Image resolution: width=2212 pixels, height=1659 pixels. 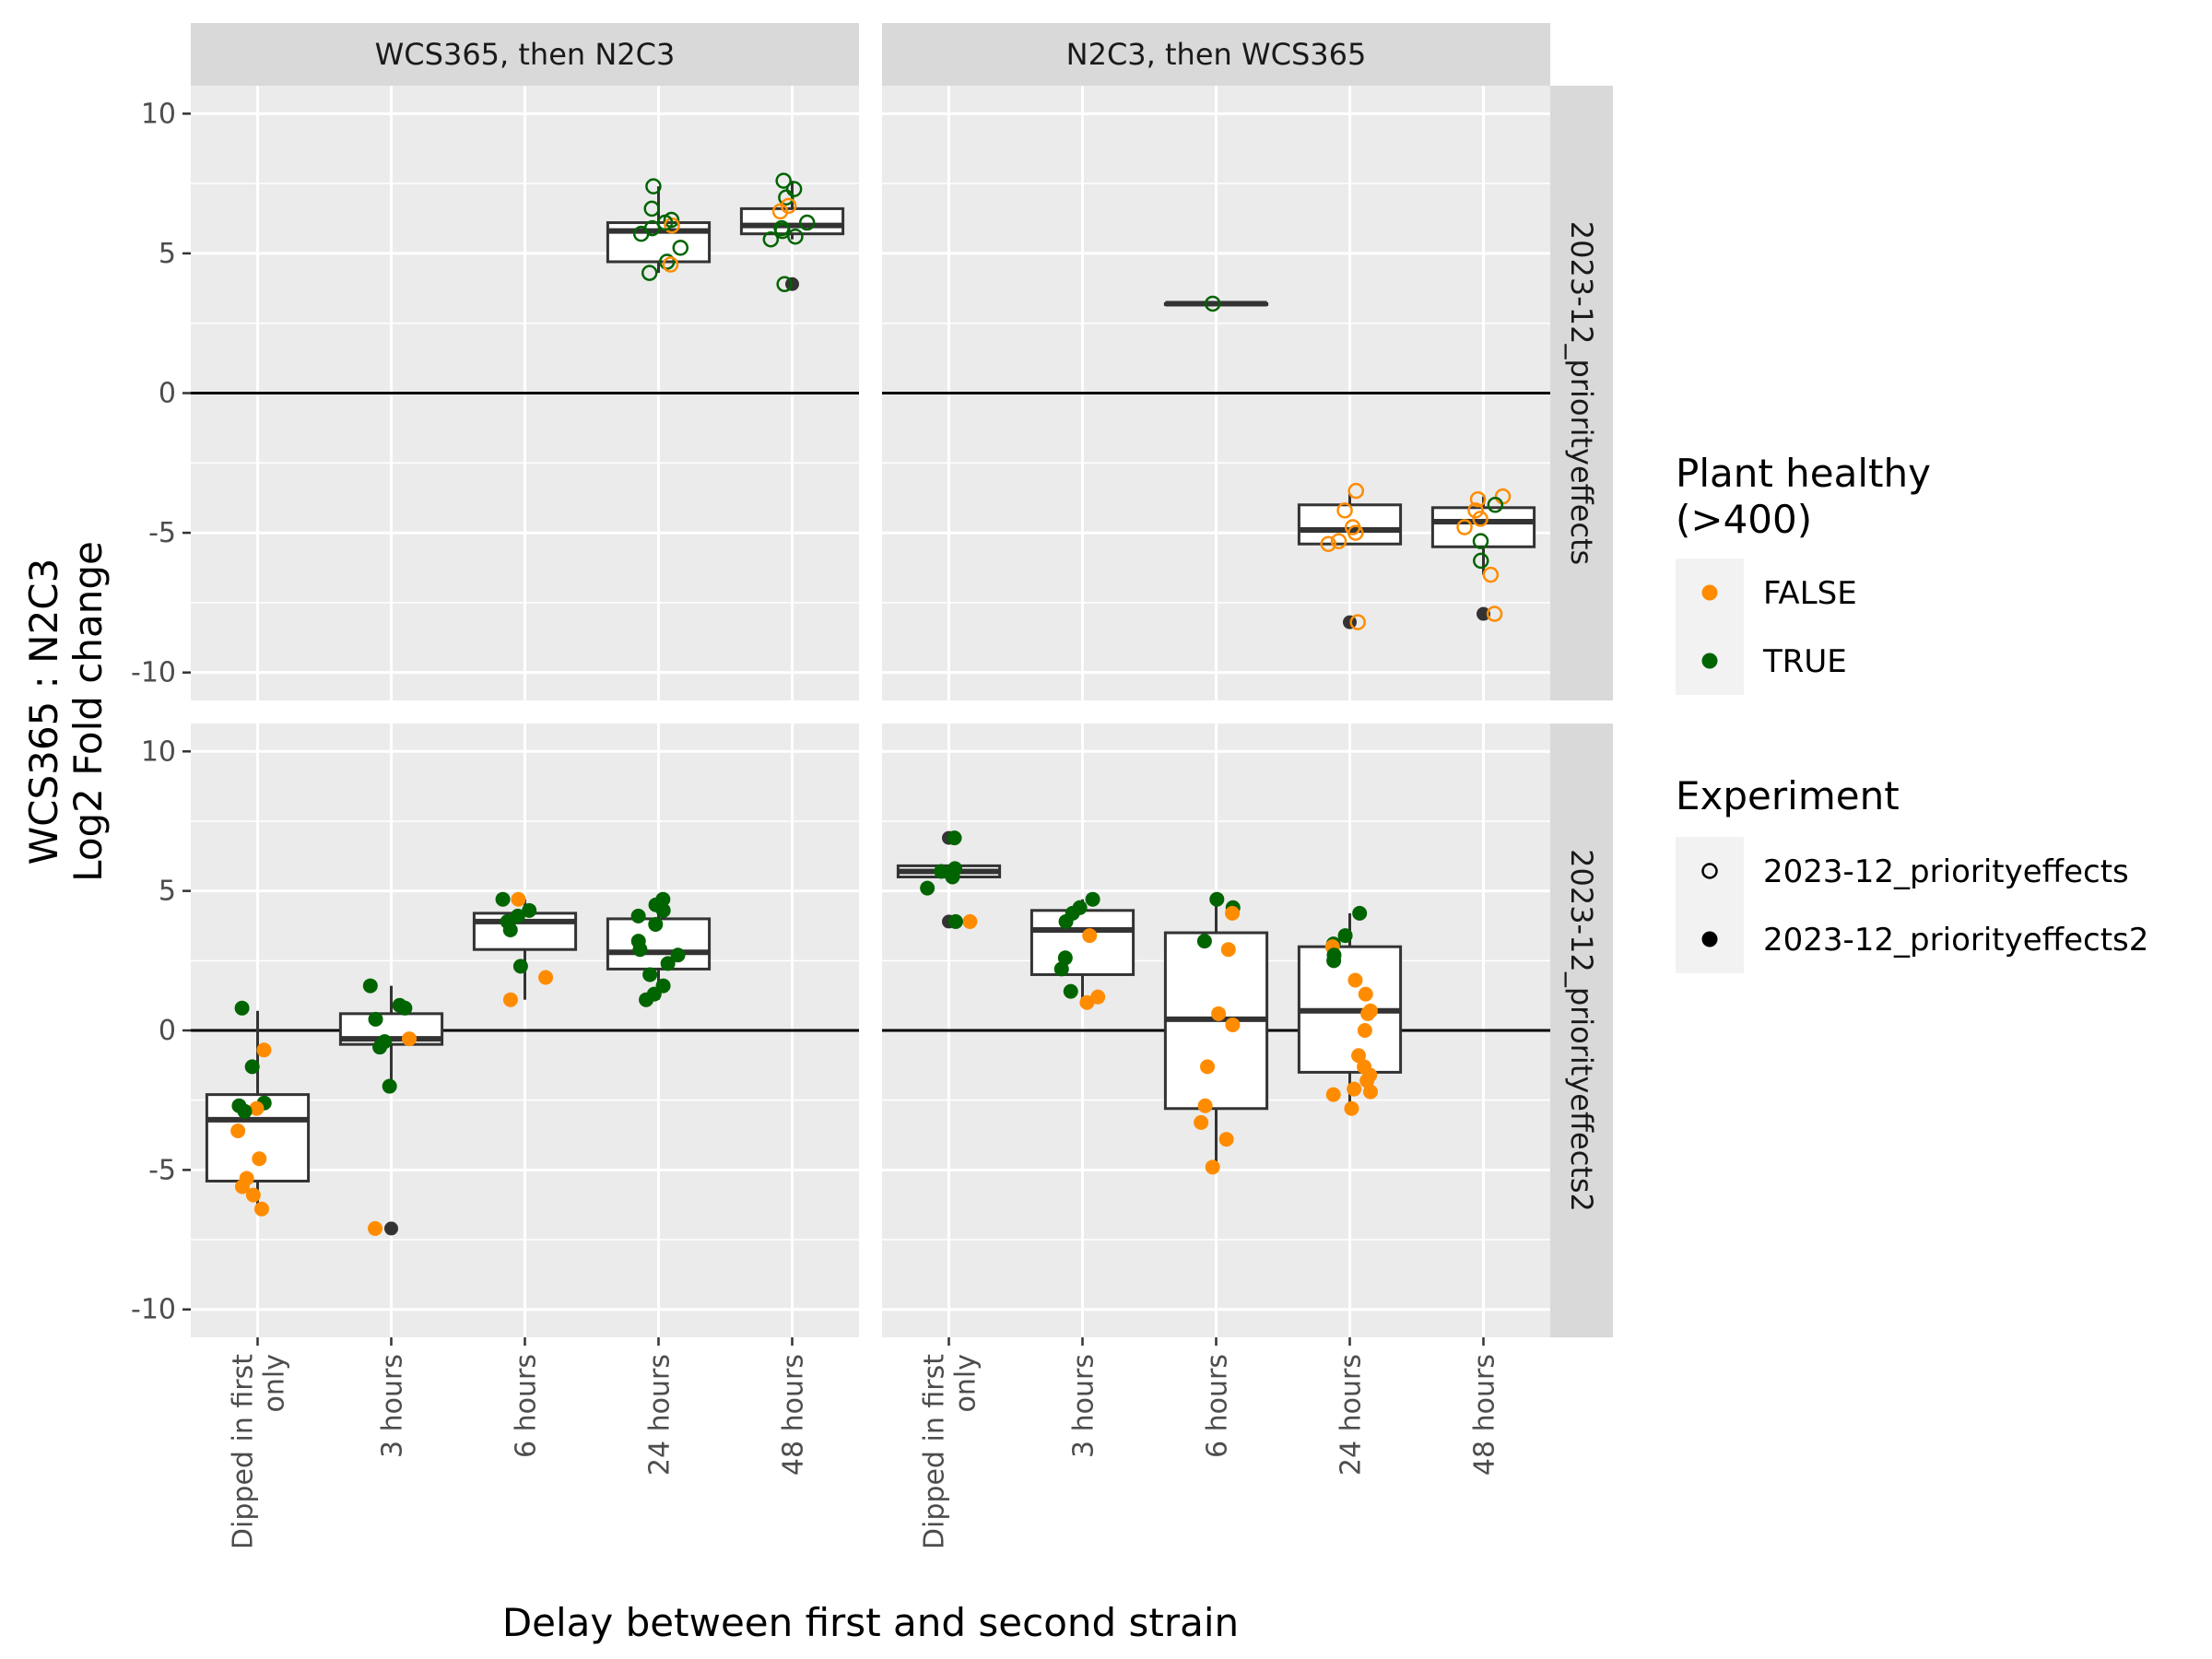 What do you see at coordinates (158, 751) in the screenshot?
I see `y-tick-label: 10` at bounding box center [158, 751].